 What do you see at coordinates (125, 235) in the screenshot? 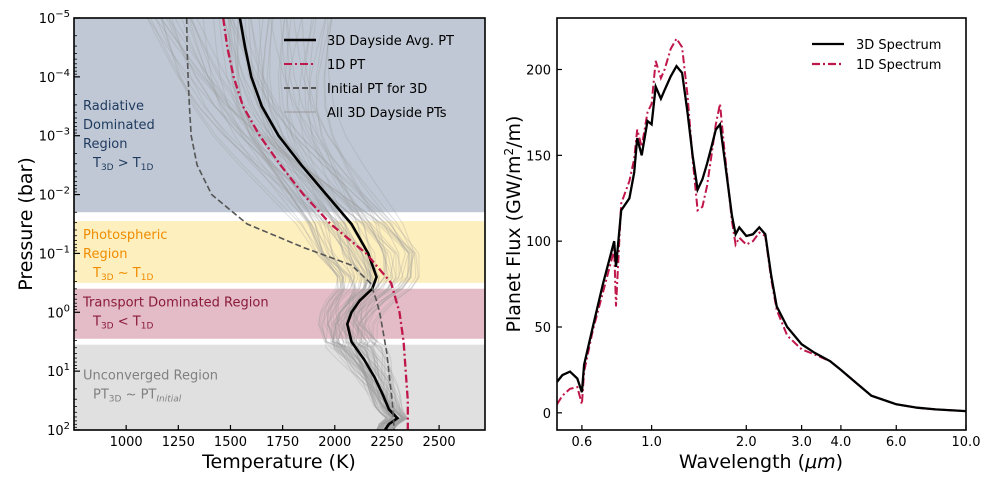
I see `region-label-photospheric: Photospheric` at bounding box center [125, 235].